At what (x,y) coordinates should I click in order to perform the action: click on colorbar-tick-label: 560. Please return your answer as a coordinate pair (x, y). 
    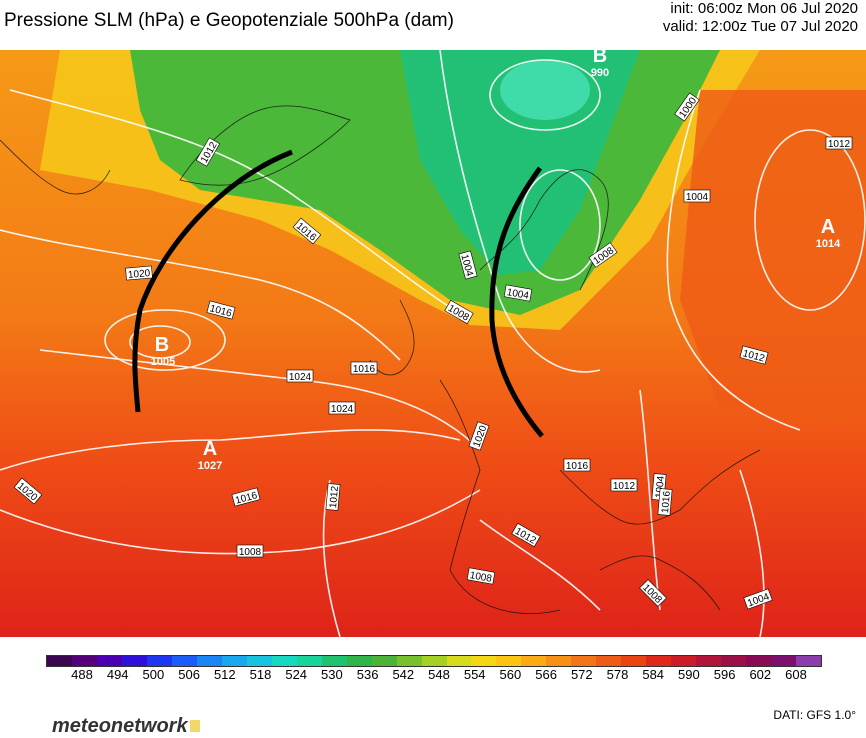
    Looking at the image, I should click on (510, 674).